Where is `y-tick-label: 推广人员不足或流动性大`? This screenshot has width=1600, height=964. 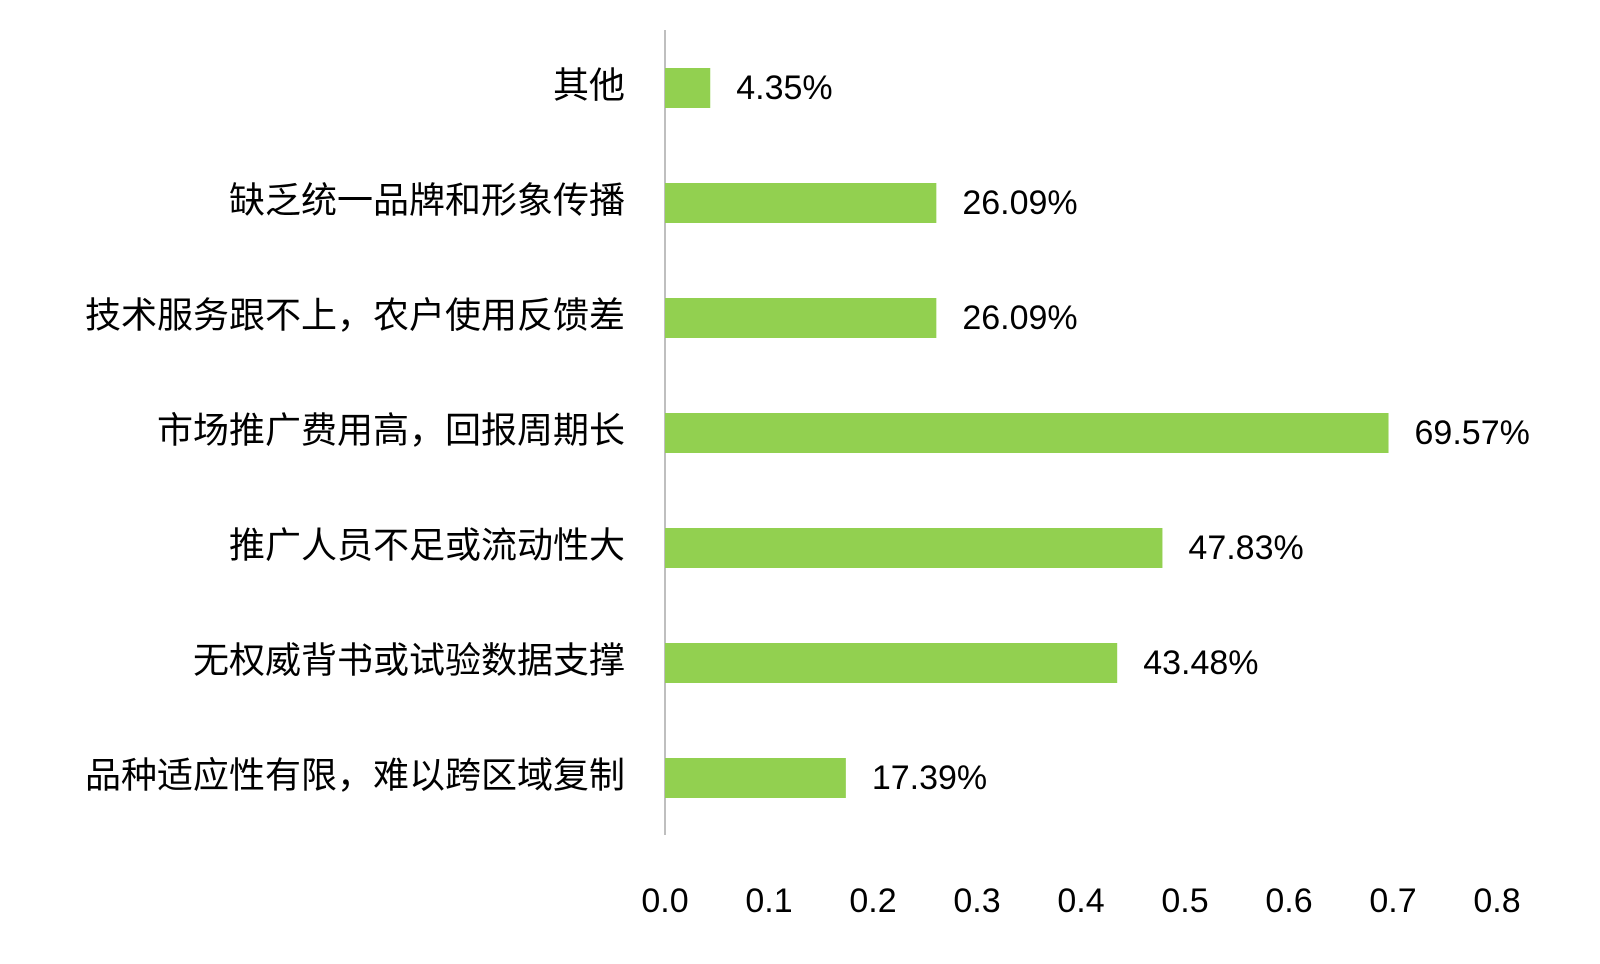 y-tick-label: 推广人员不足或流动性大 is located at coordinates (427, 545).